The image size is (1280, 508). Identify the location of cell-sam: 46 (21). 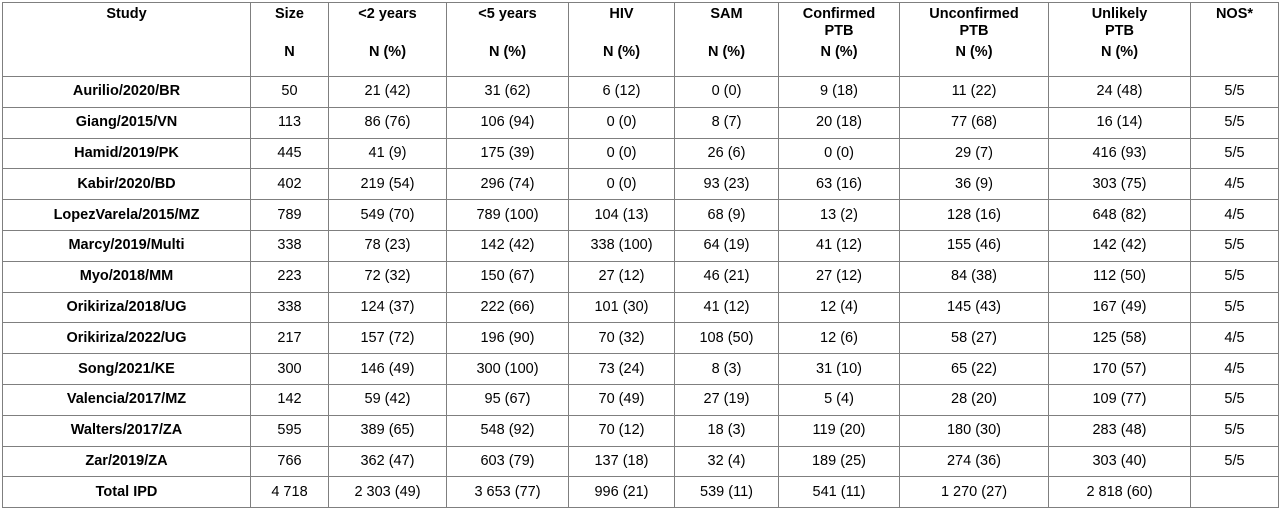
(726, 276).